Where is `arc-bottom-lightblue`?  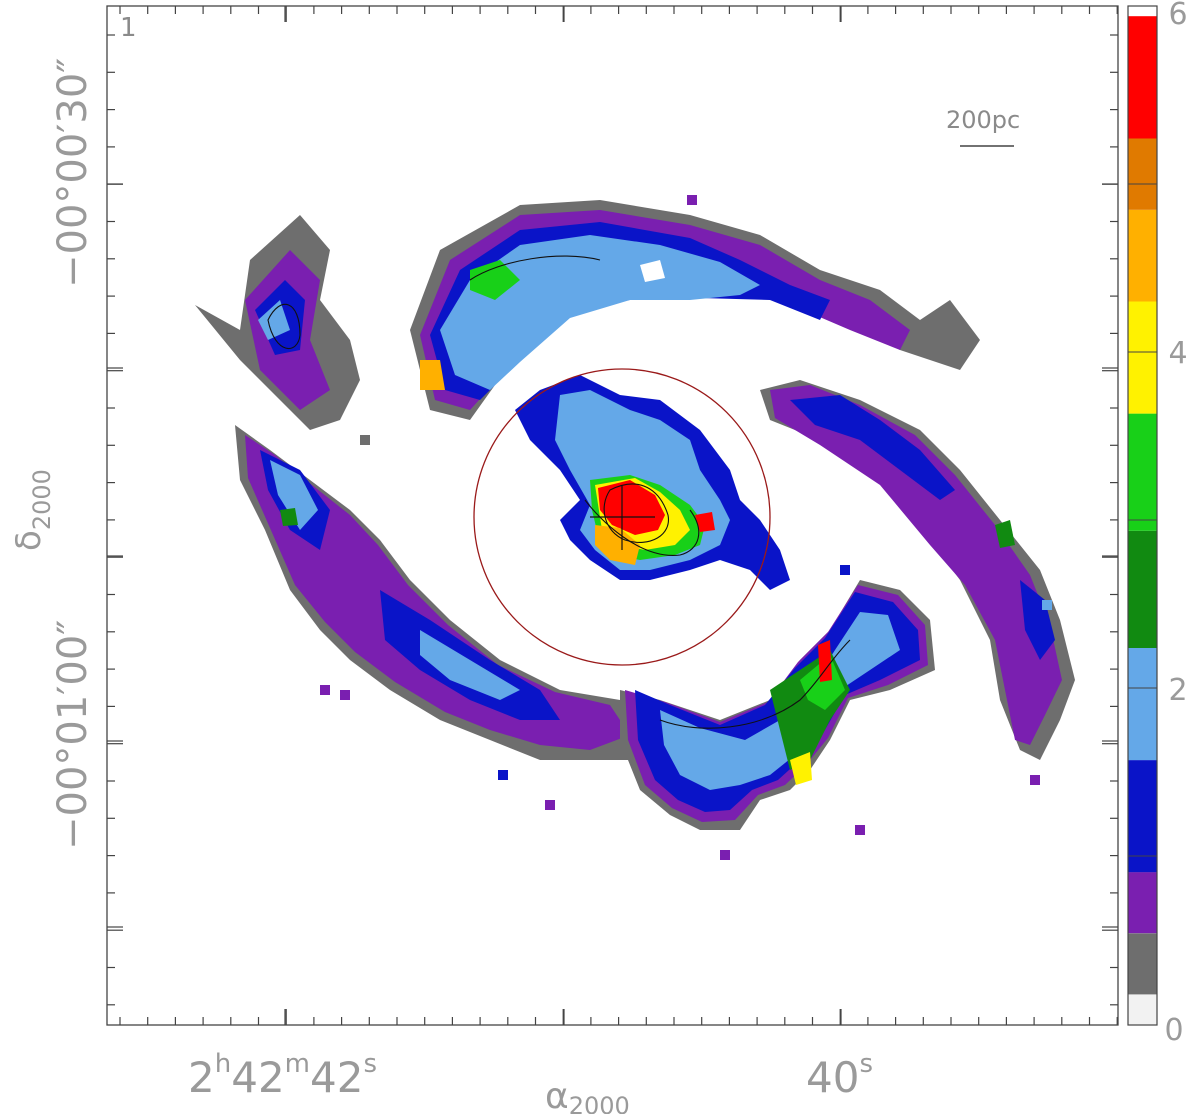
arc-bottom-lightblue is located at coordinates (780, 701).